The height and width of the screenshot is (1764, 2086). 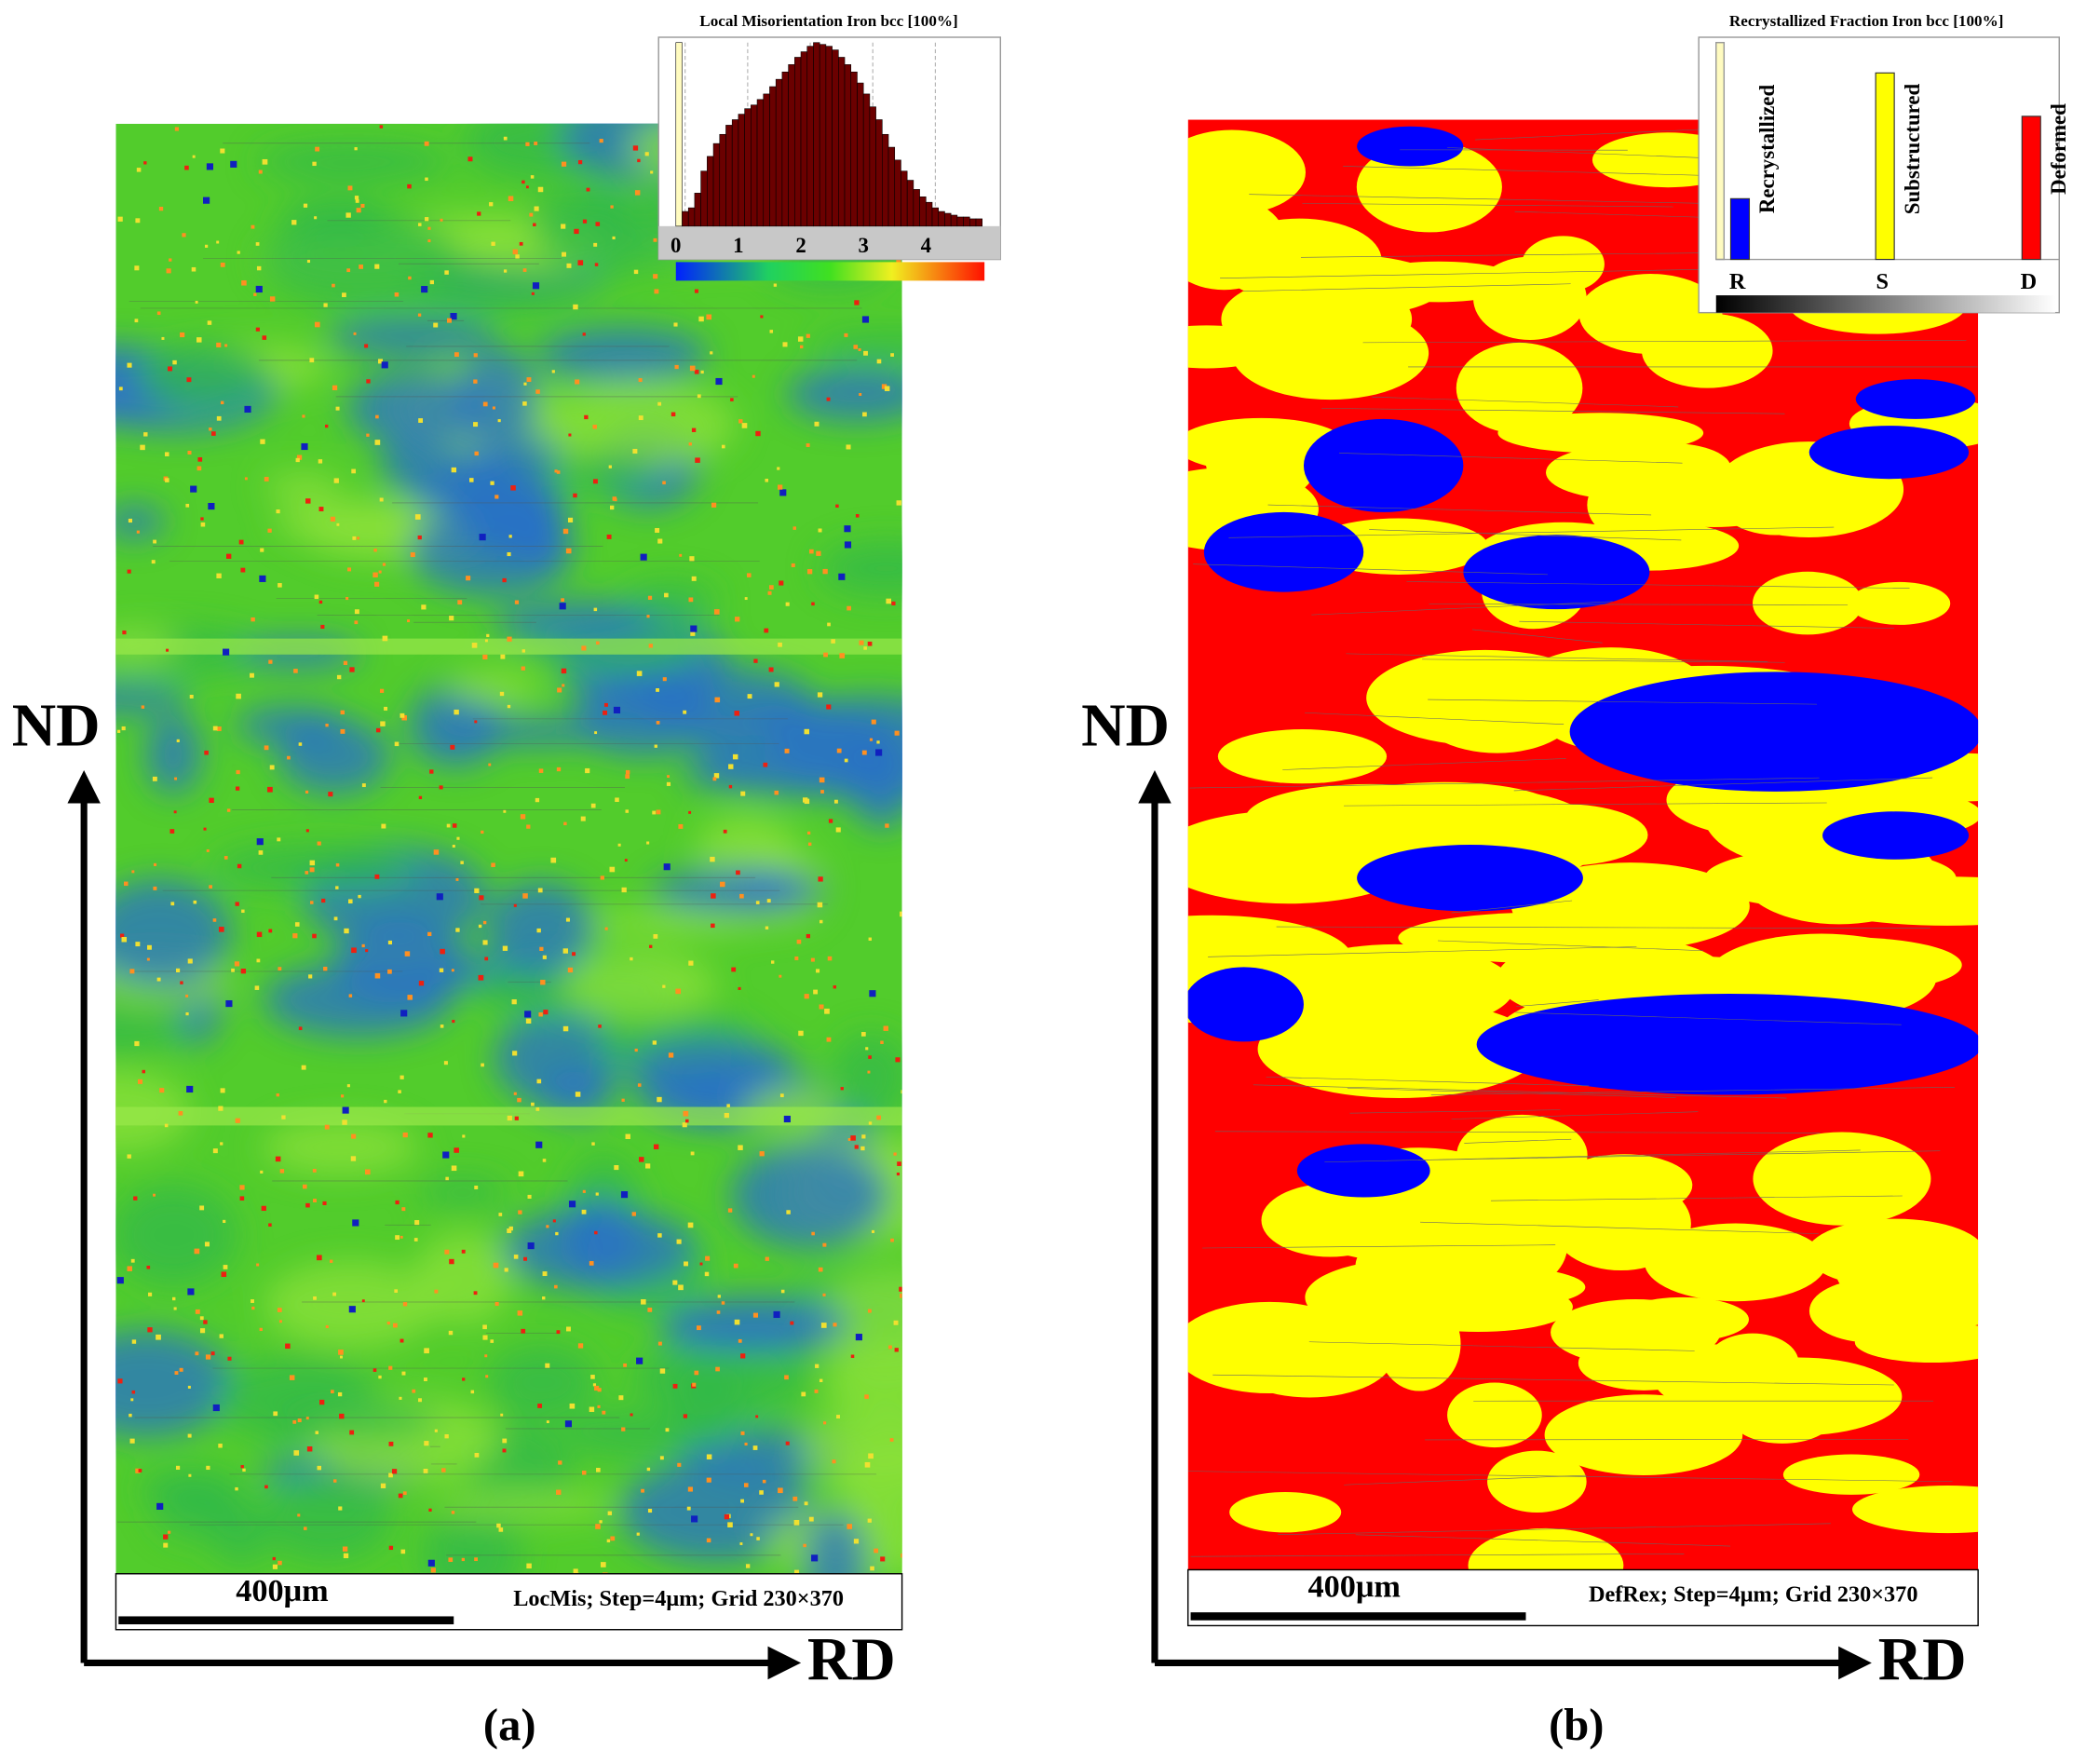 What do you see at coordinates (1883, 281) in the screenshot?
I see `x-tick-label: S` at bounding box center [1883, 281].